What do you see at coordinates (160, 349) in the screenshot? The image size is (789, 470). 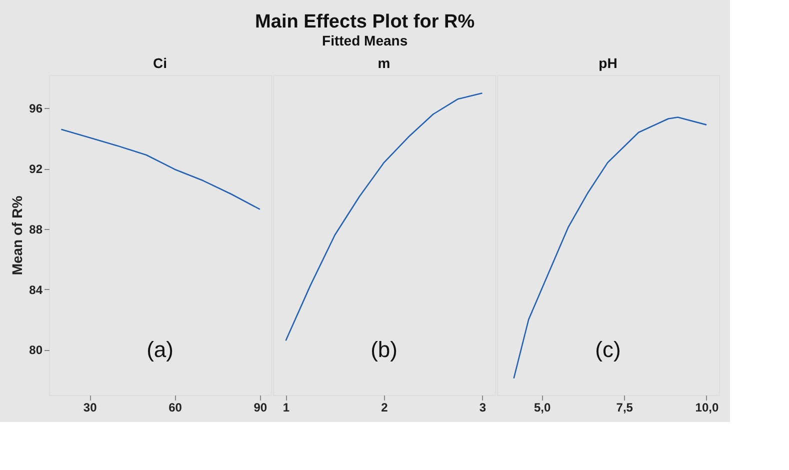 I see `annotation: (a)` at bounding box center [160, 349].